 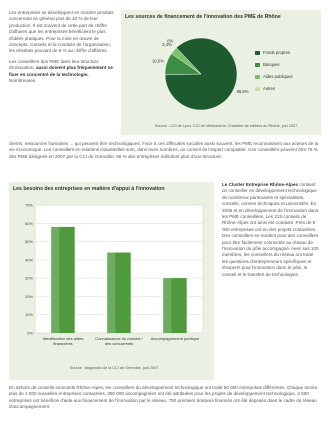 I want to click on pie-slice-aides-publiques, so click(x=186, y=61).